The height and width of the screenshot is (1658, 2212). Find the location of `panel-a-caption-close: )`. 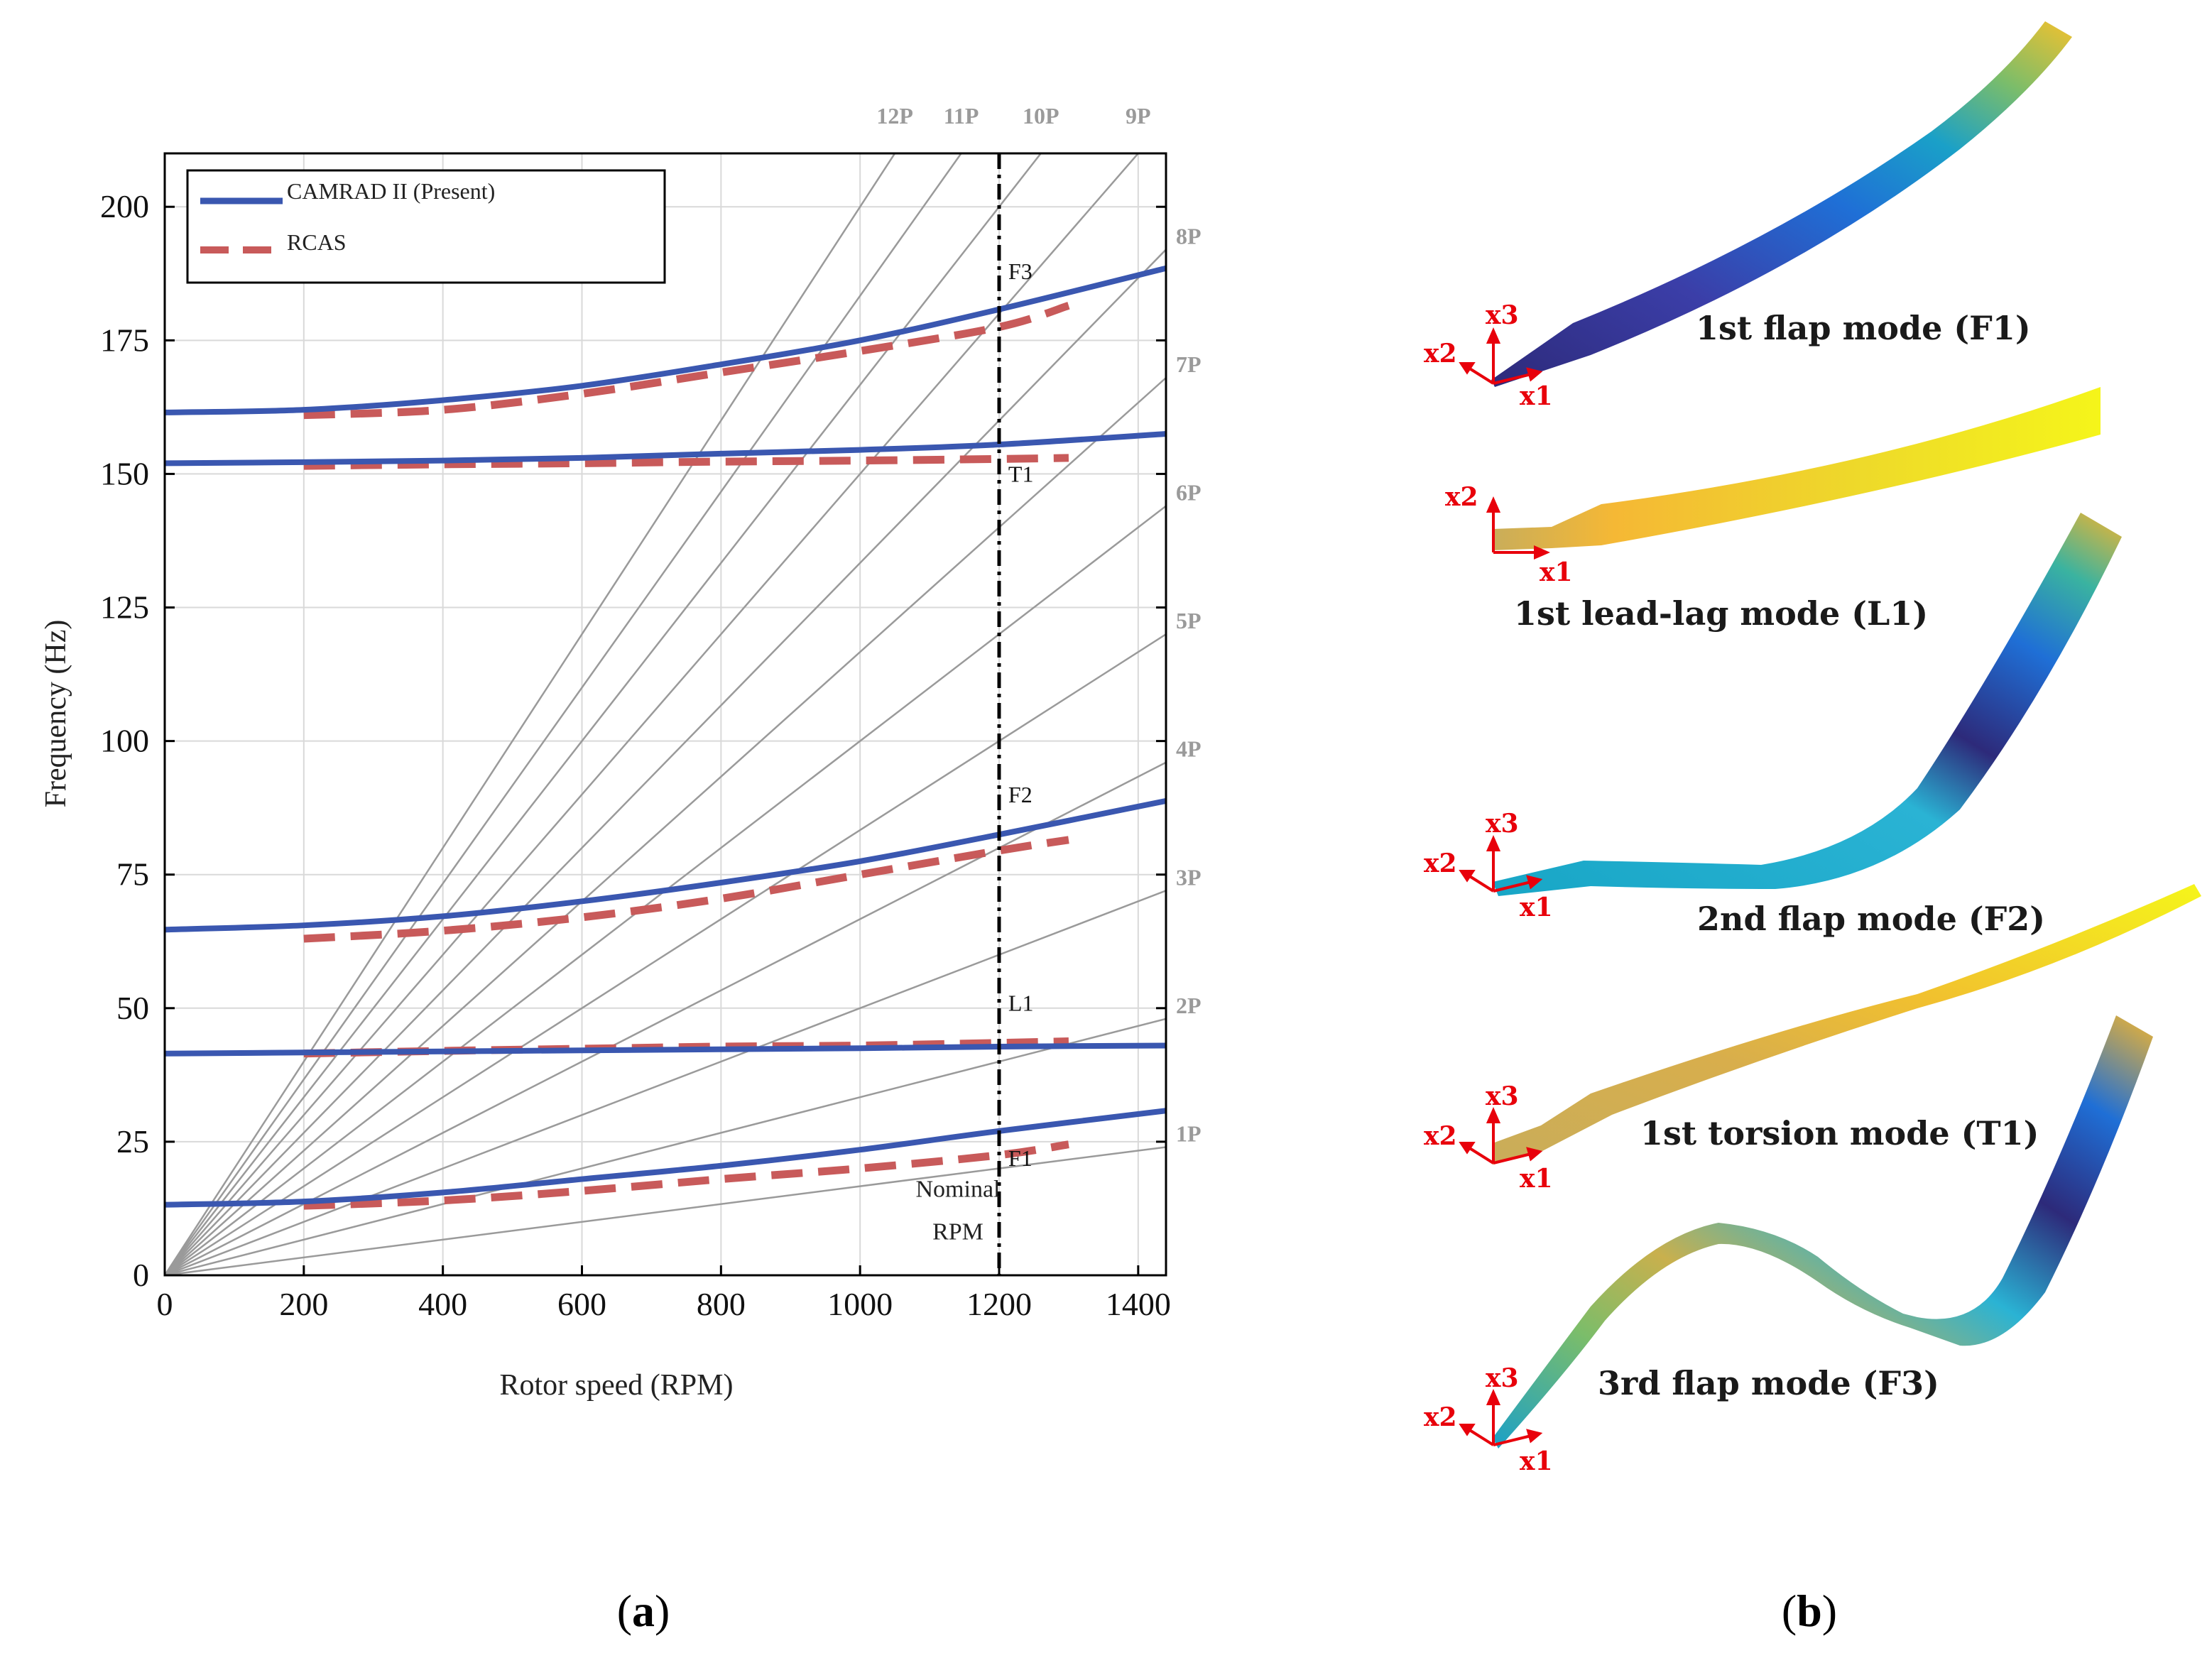

panel-a-caption-close: ) is located at coordinates (662, 1611).